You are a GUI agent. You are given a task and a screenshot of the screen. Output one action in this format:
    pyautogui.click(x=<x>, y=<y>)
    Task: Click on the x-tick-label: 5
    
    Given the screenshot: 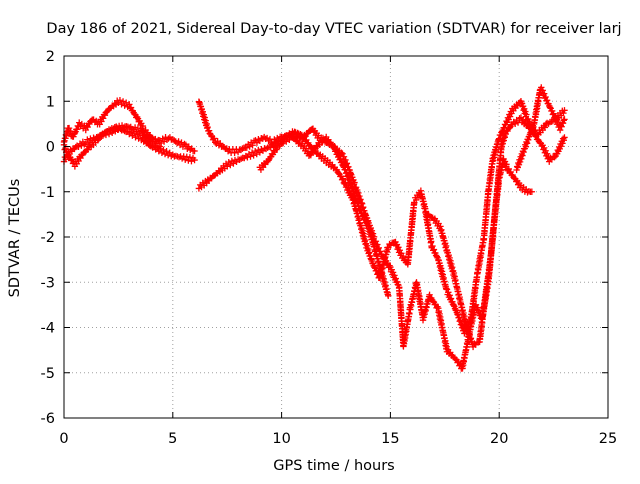 What is the action you would take?
    pyautogui.click(x=172, y=439)
    